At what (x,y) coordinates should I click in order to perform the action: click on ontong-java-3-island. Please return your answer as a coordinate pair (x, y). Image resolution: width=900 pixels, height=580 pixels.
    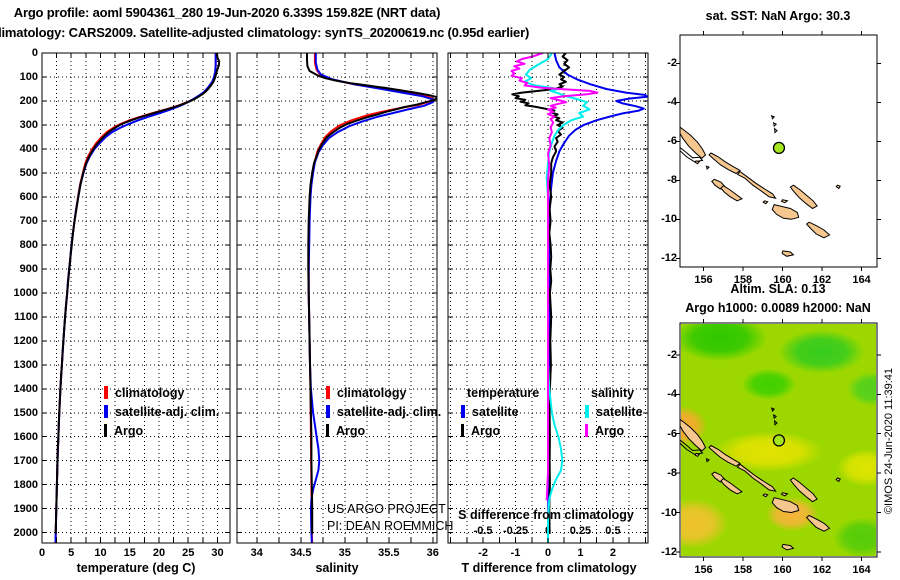
    Looking at the image, I should click on (775, 422).